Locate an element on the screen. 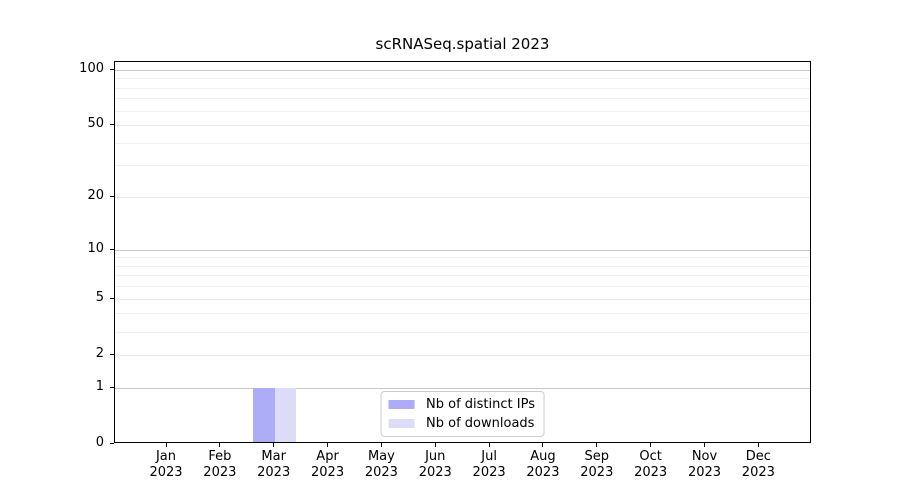 This screenshot has height=500, width=900. y-tick-label: 0 is located at coordinates (99, 442).